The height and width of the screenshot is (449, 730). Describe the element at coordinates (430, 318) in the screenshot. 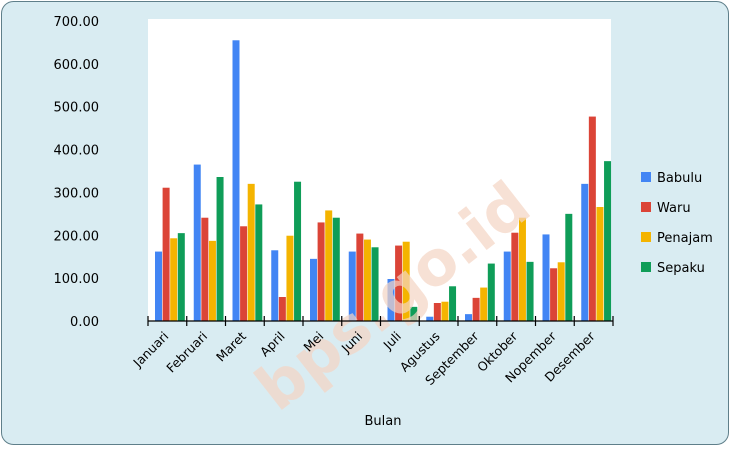

I see `bar-babulu-agustus` at that location.